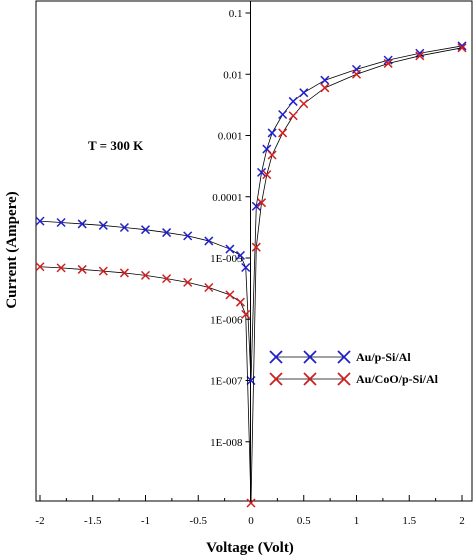 The width and height of the screenshot is (474, 556). Describe the element at coordinates (354, 368) in the screenshot. I see `legend: Au/p-Si/Al Au/CoO/p-Si/Al` at that location.